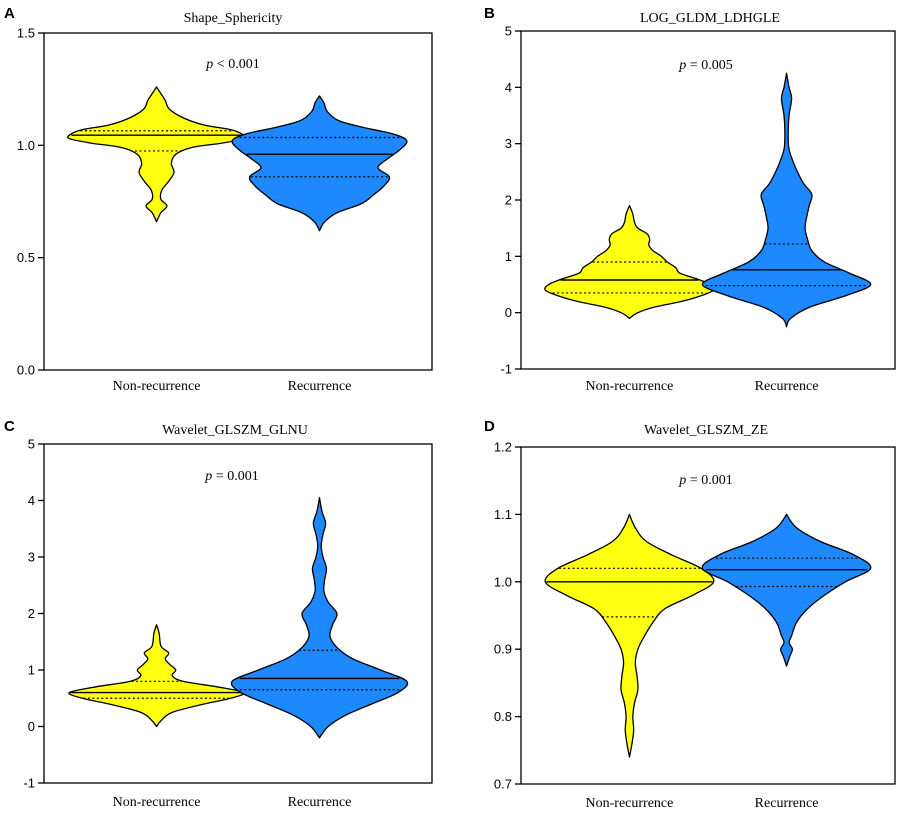 This screenshot has width=909, height=816. I want to click on panel-letter: A, so click(9, 13).